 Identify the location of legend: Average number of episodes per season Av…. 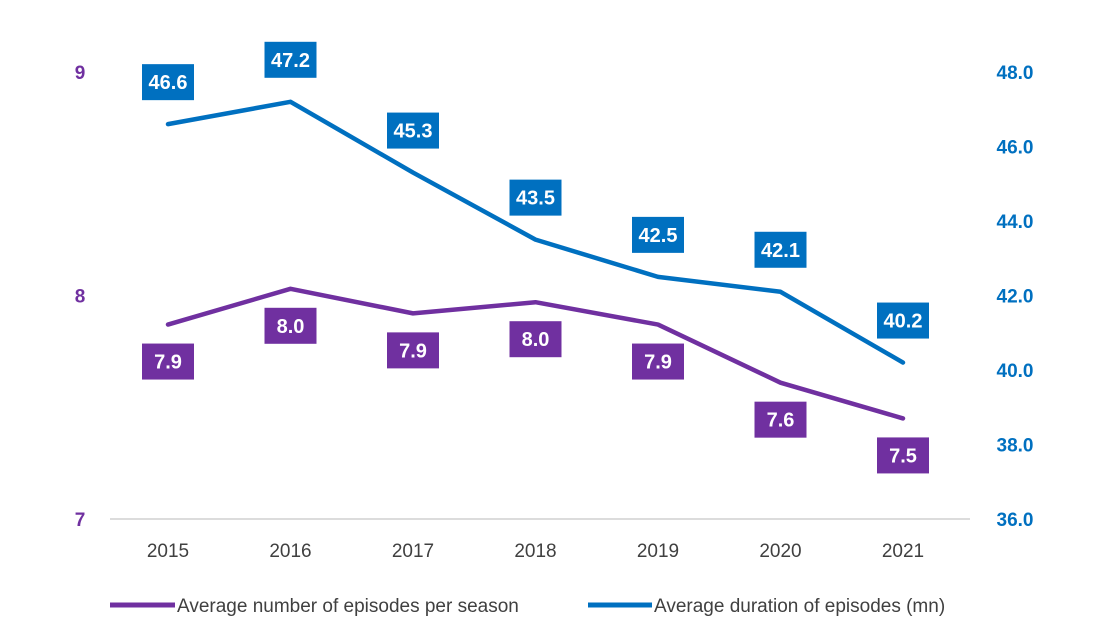
(527, 606).